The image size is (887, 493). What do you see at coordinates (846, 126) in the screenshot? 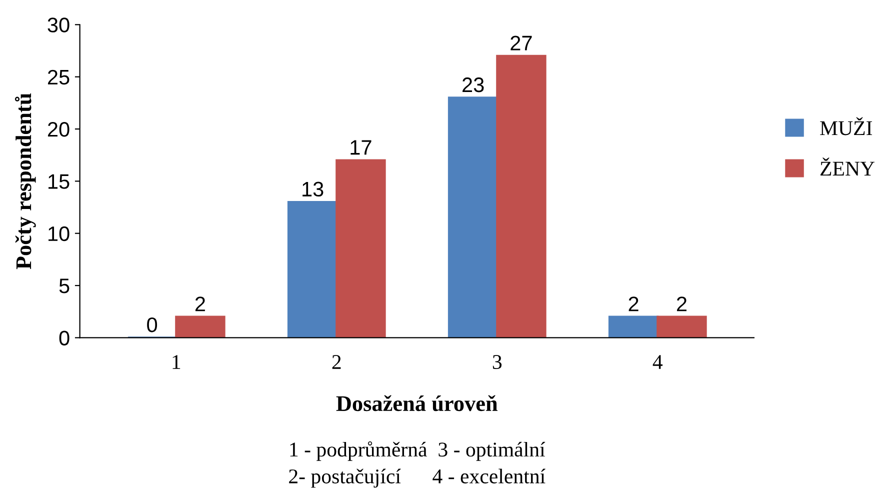
I see `legend-label: MUŽI` at bounding box center [846, 126].